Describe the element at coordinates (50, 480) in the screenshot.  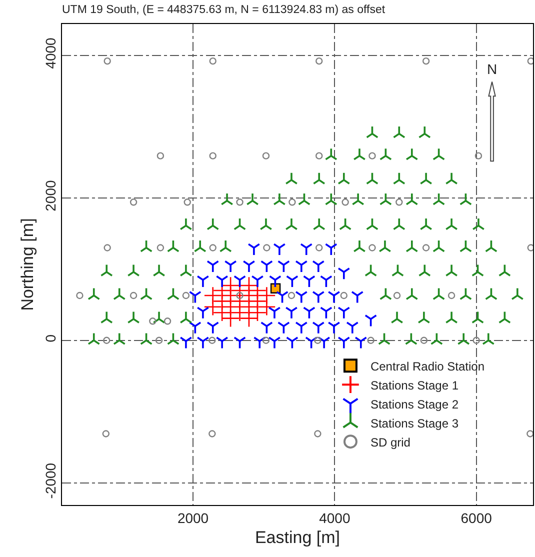
I see `y-tick-label: -2000` at that location.